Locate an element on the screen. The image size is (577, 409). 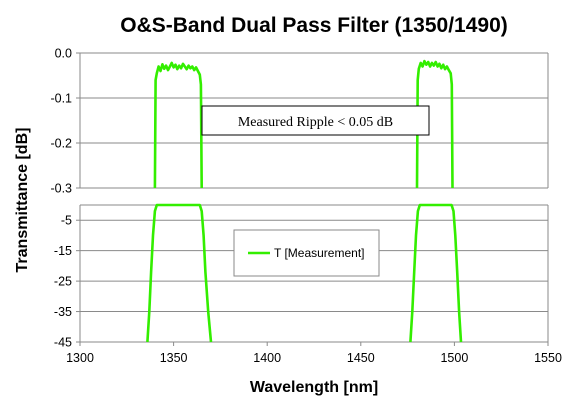
x-tick-label: 1300 is located at coordinates (80, 358).